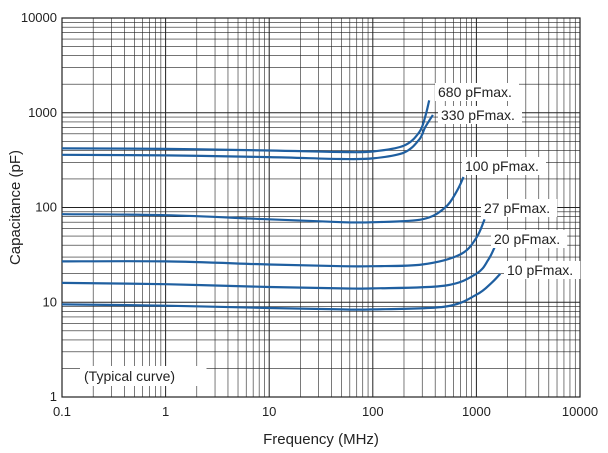 This screenshot has width=608, height=453. Describe the element at coordinates (15, 207) in the screenshot. I see `y-axis-label: Capacitance (pF)` at that location.